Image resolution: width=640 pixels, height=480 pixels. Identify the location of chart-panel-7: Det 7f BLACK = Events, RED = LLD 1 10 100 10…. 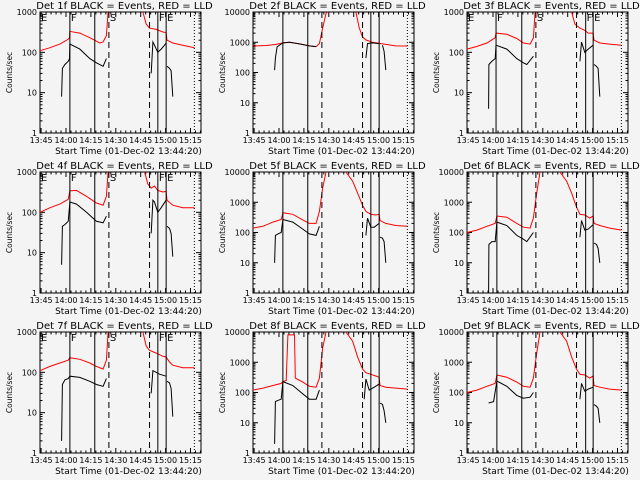
(109, 399).